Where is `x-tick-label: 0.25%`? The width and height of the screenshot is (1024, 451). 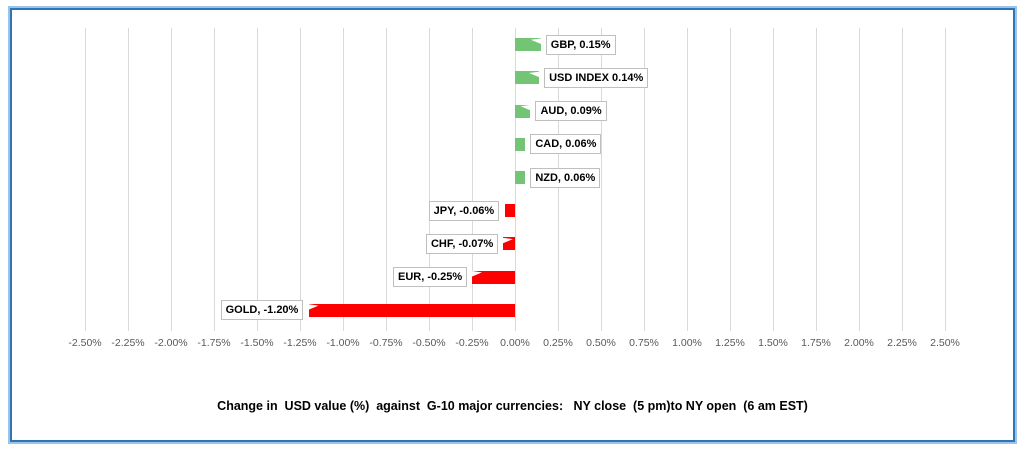
x-tick-label: 0.25% is located at coordinates (558, 343).